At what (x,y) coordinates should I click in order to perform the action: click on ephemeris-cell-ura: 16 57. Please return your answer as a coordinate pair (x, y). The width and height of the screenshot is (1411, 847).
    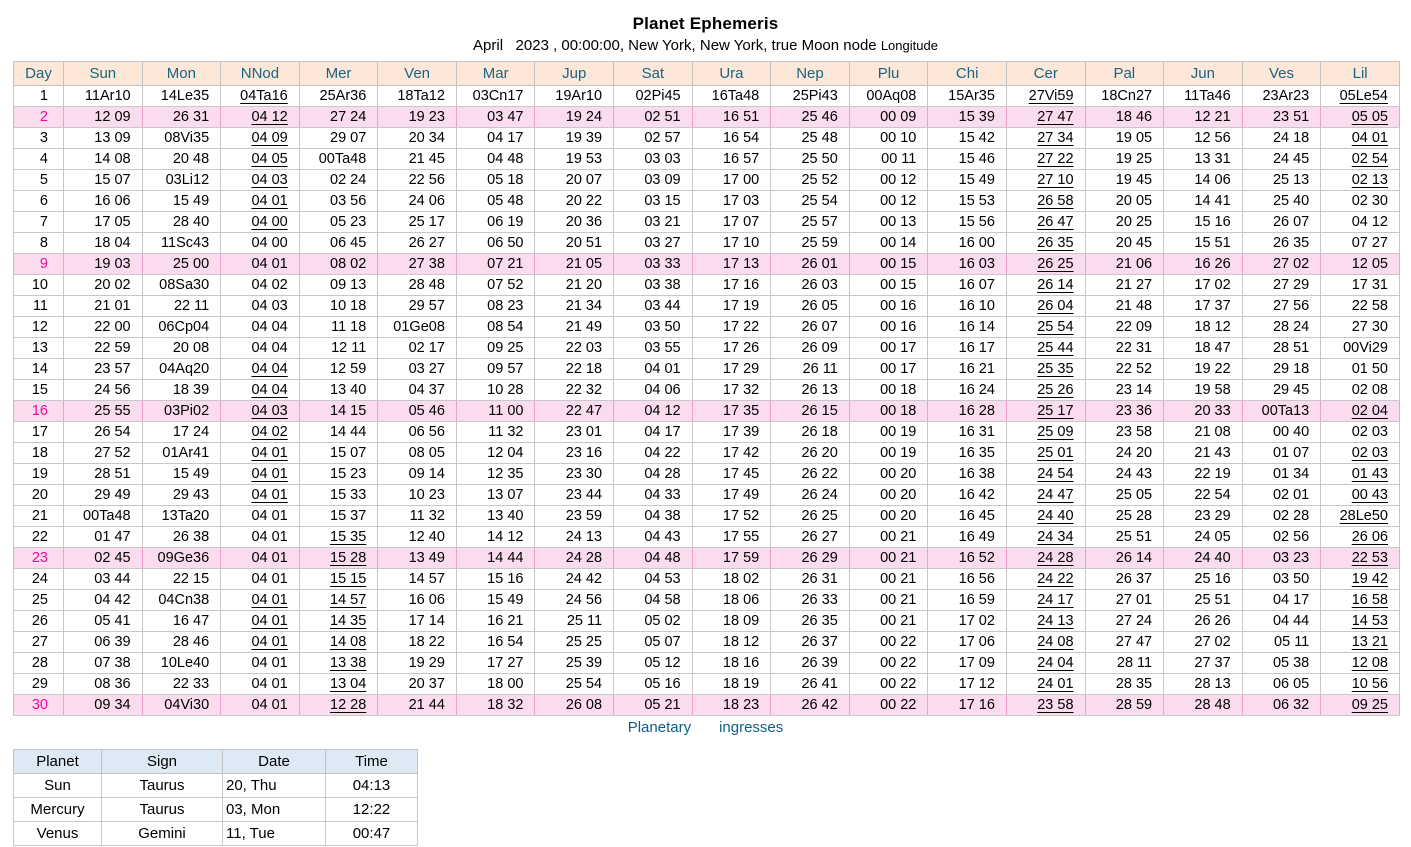
    Looking at the image, I should click on (731, 159).